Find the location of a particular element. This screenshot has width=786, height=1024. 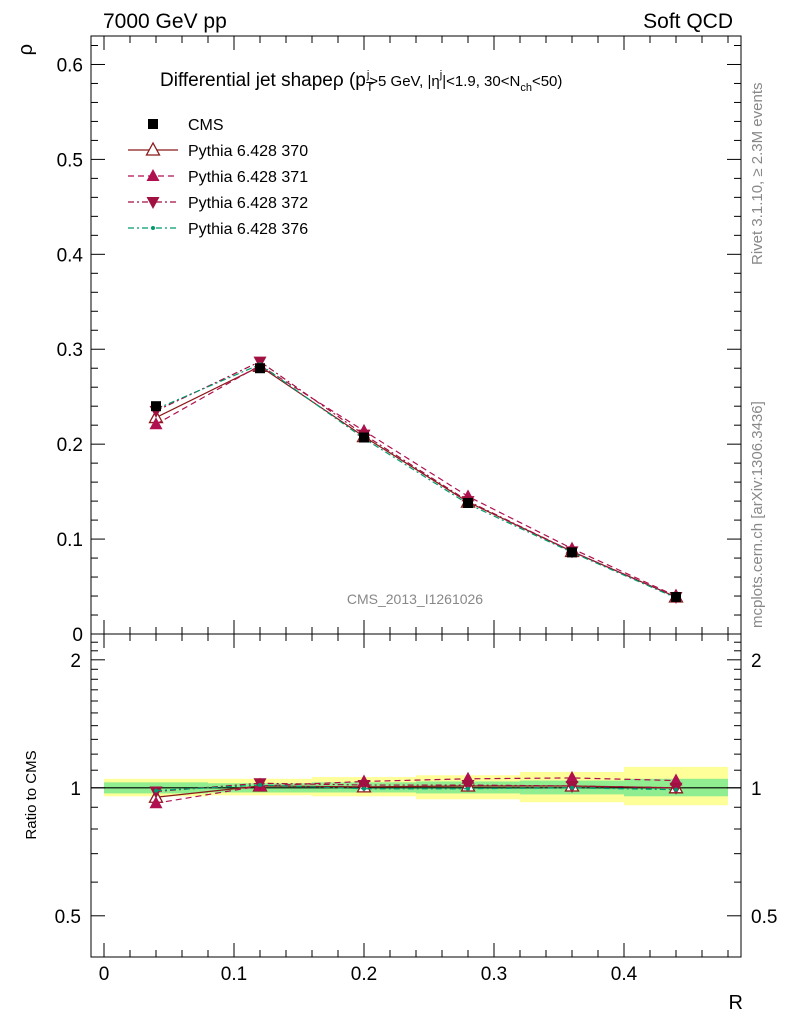

ratio-y-axis-label: Ratio to CMS is located at coordinates (31, 794).